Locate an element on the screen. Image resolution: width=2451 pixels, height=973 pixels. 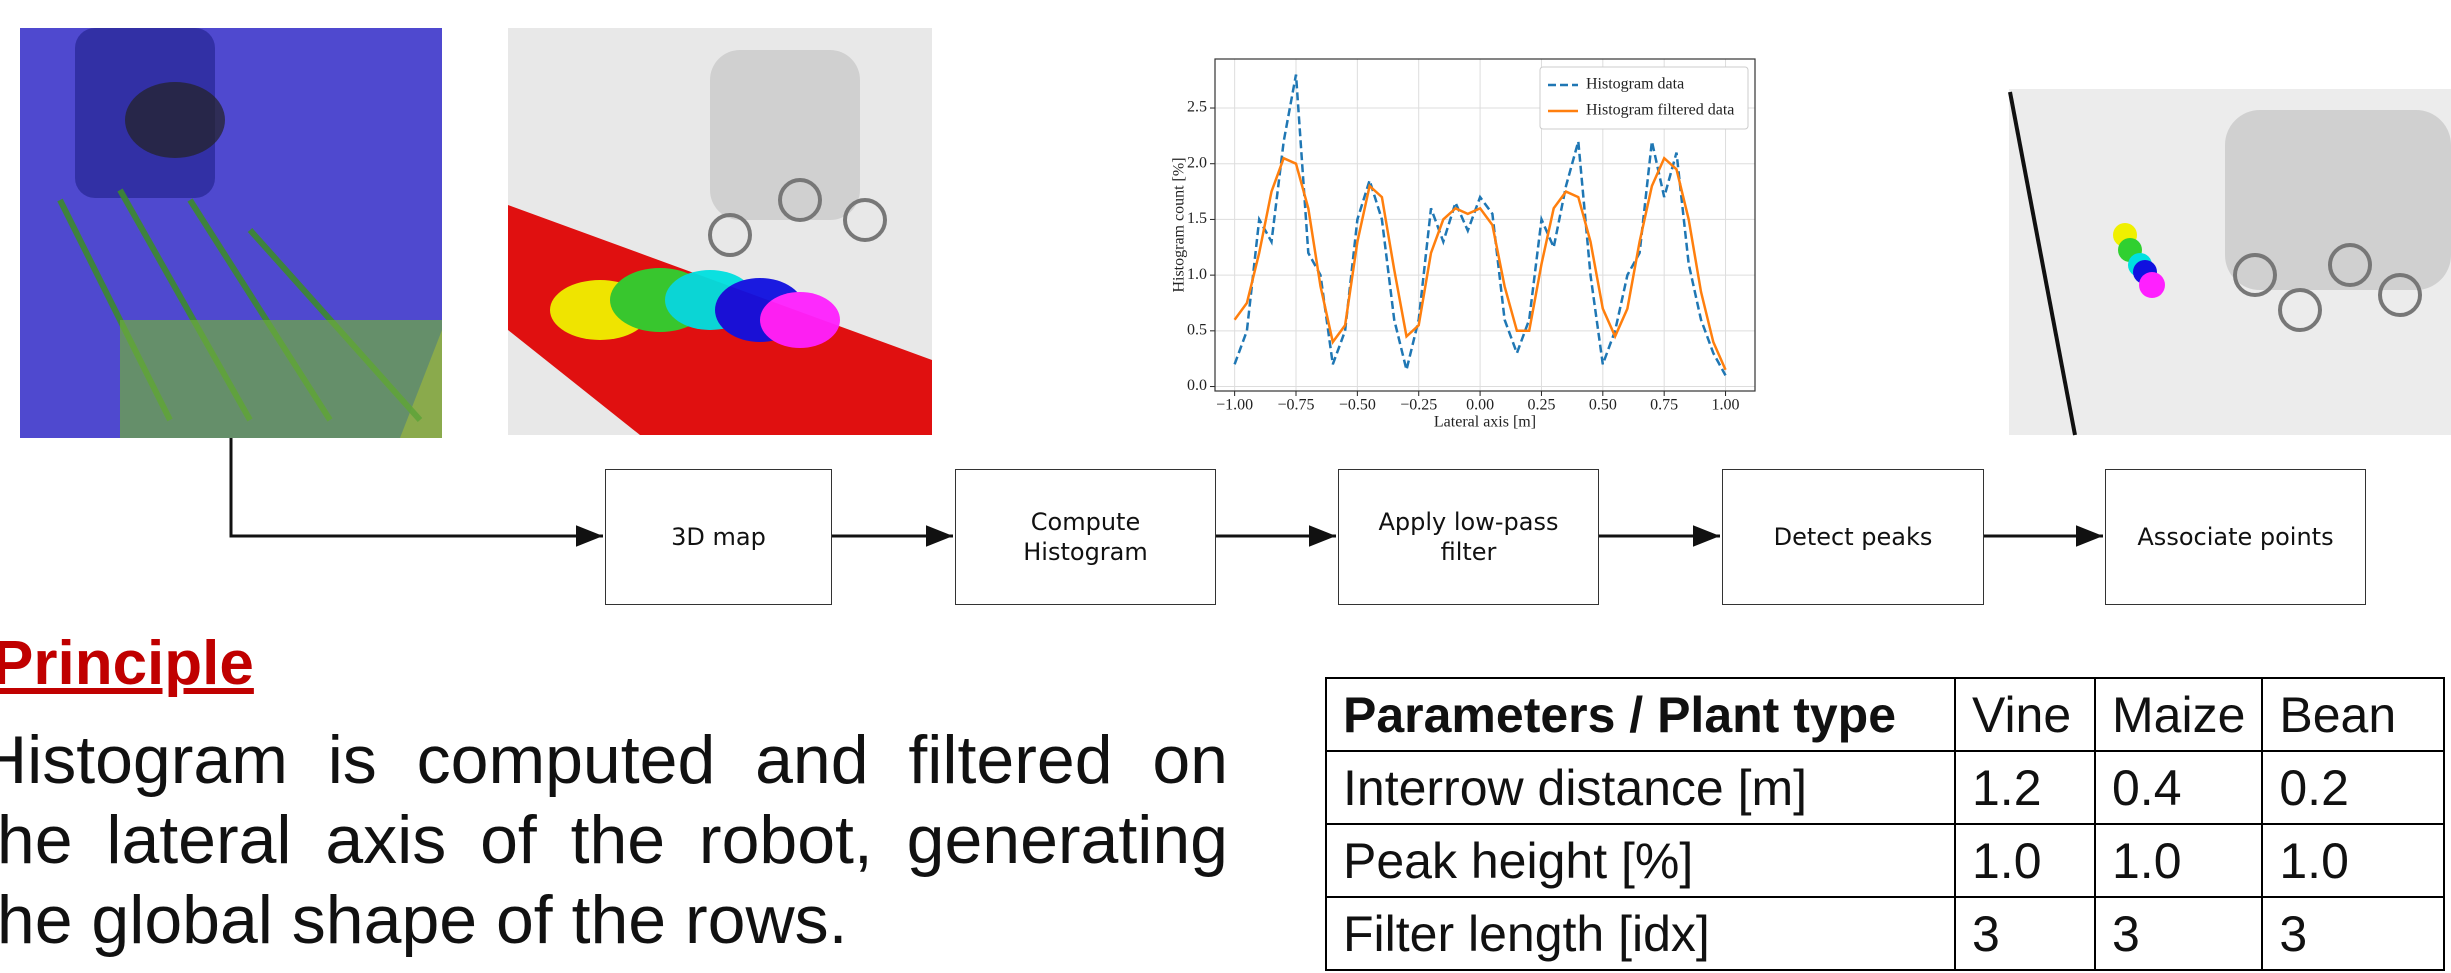
y-tick-label: 2.5 is located at coordinates (1197, 107).